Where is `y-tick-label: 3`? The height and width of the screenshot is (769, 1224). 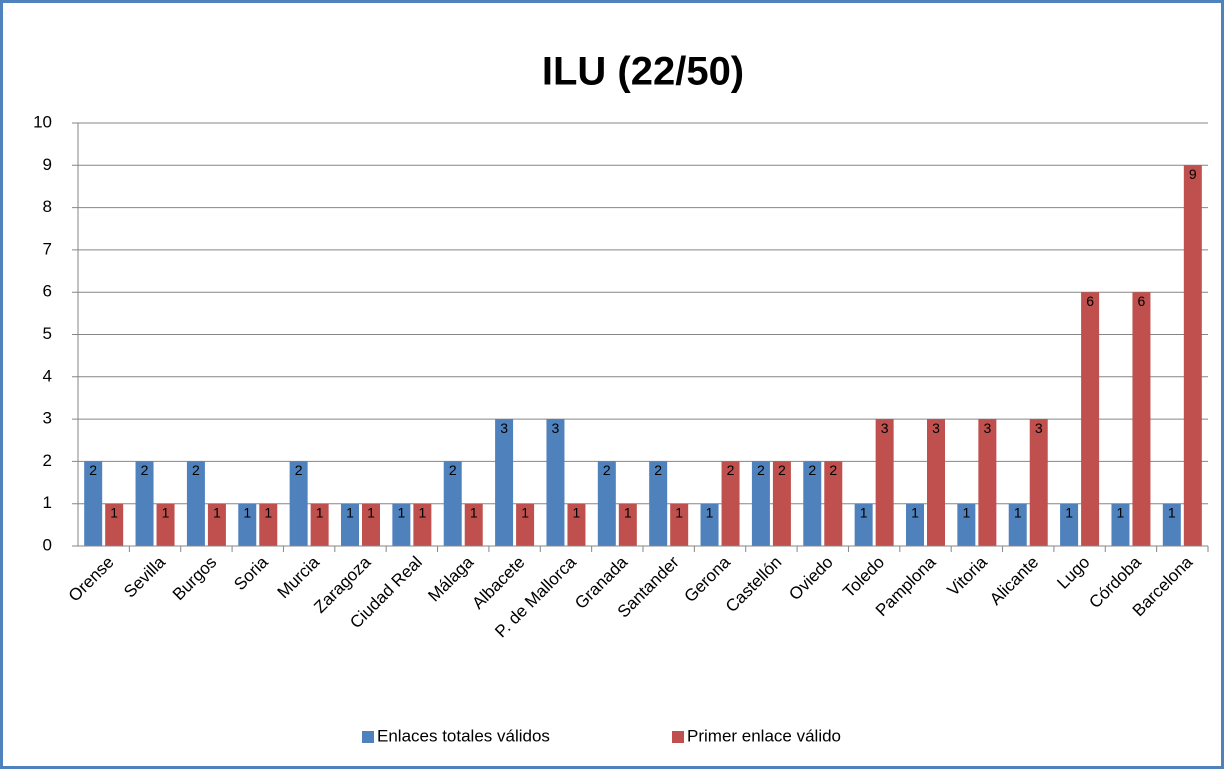 y-tick-label: 3 is located at coordinates (47, 418).